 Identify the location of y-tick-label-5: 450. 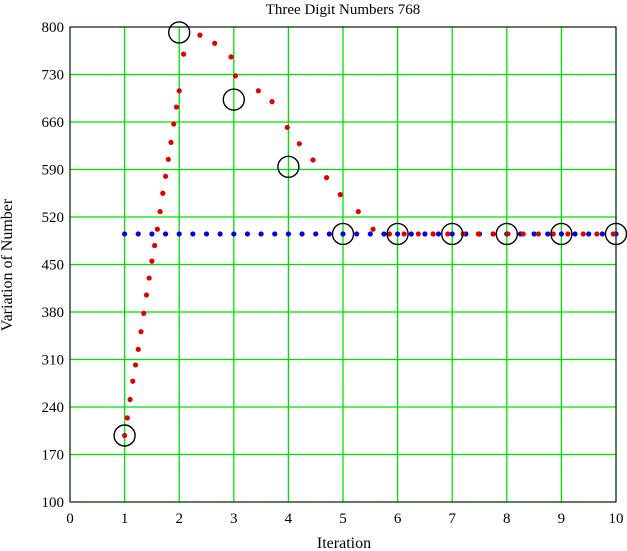
(53, 266).